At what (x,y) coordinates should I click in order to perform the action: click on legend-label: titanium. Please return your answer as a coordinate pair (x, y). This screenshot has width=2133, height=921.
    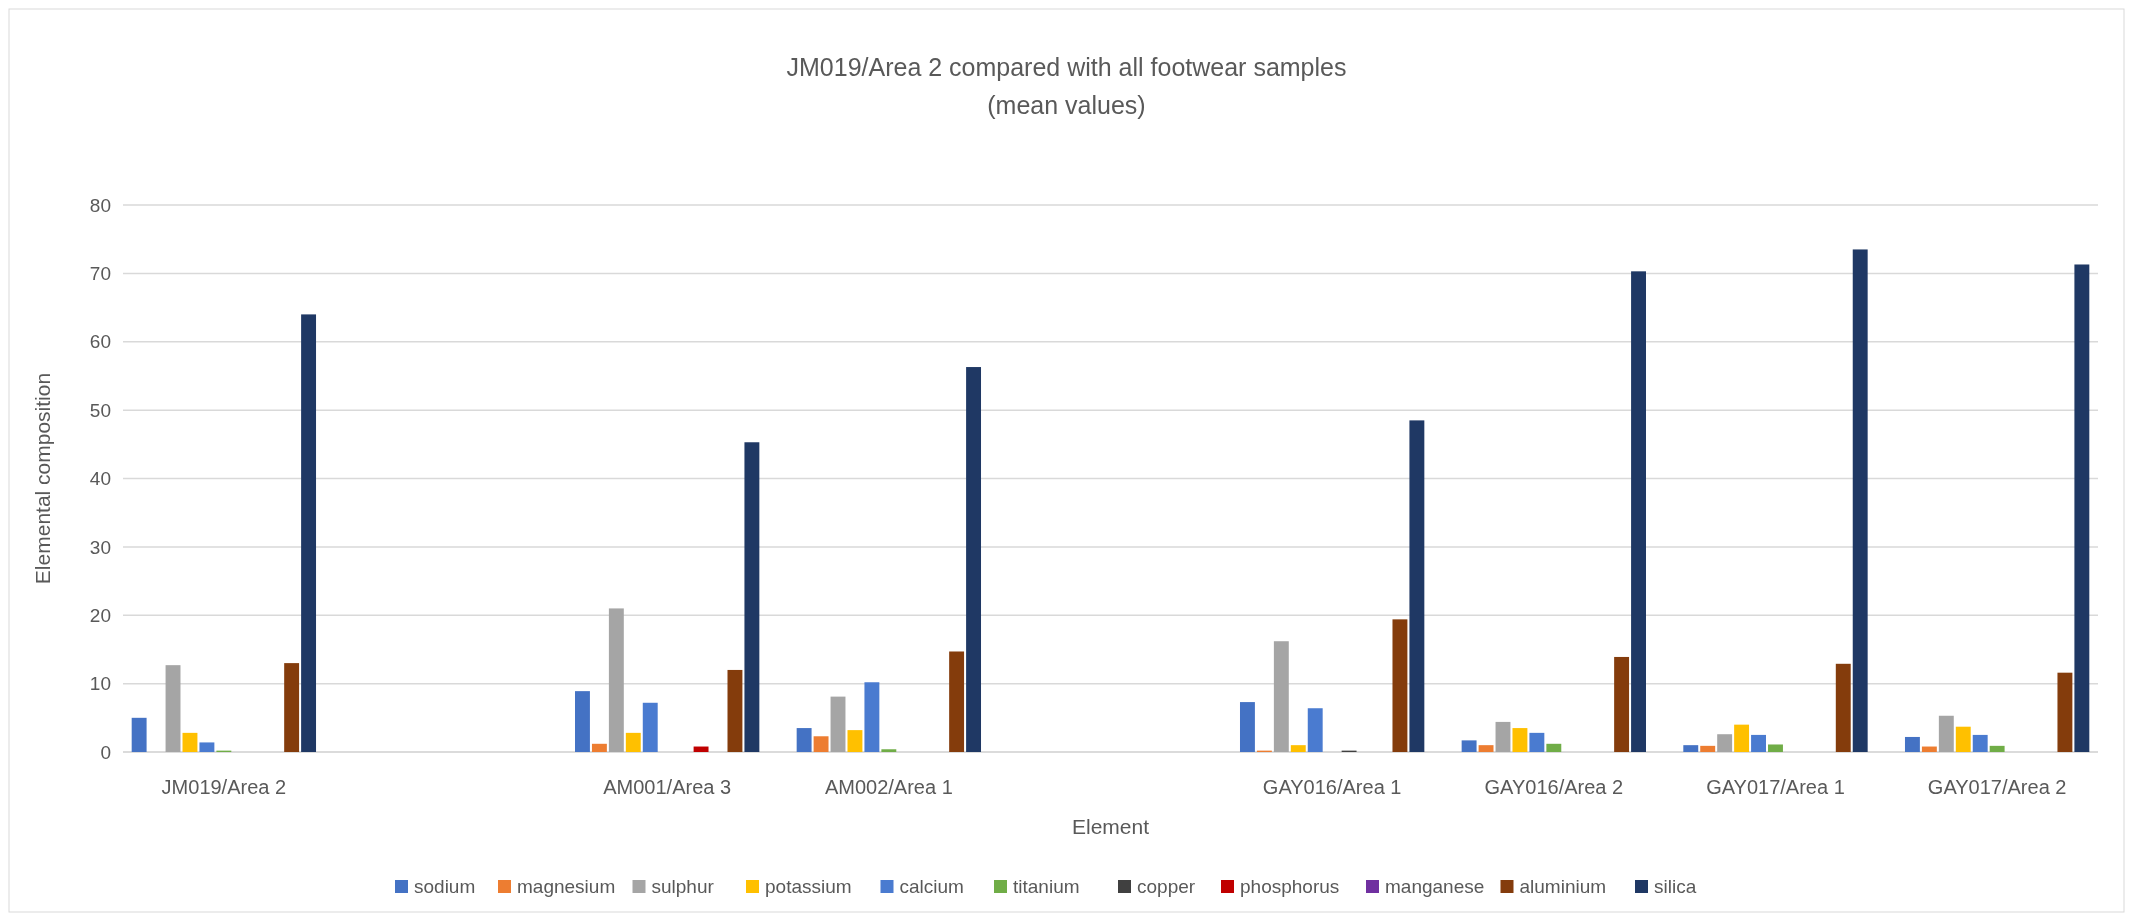
    Looking at the image, I should click on (1046, 886).